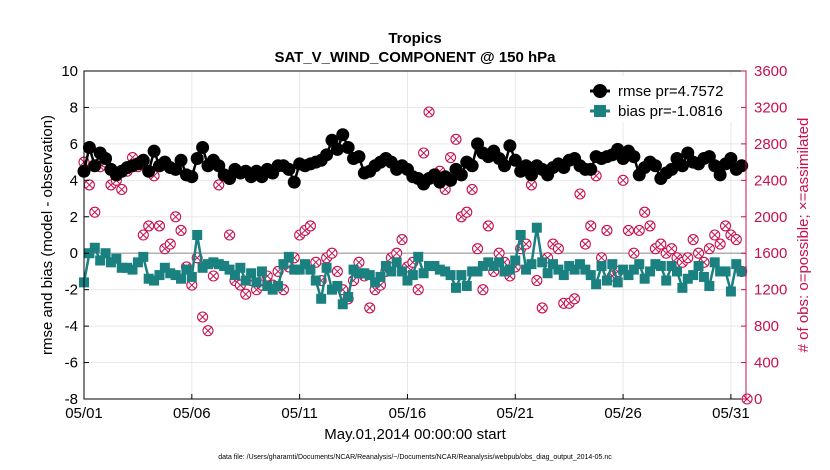 This screenshot has height=470, width=830. What do you see at coordinates (415, 434) in the screenshot?
I see `x-axis-label: May.01,2014 00:00:00 start` at bounding box center [415, 434].